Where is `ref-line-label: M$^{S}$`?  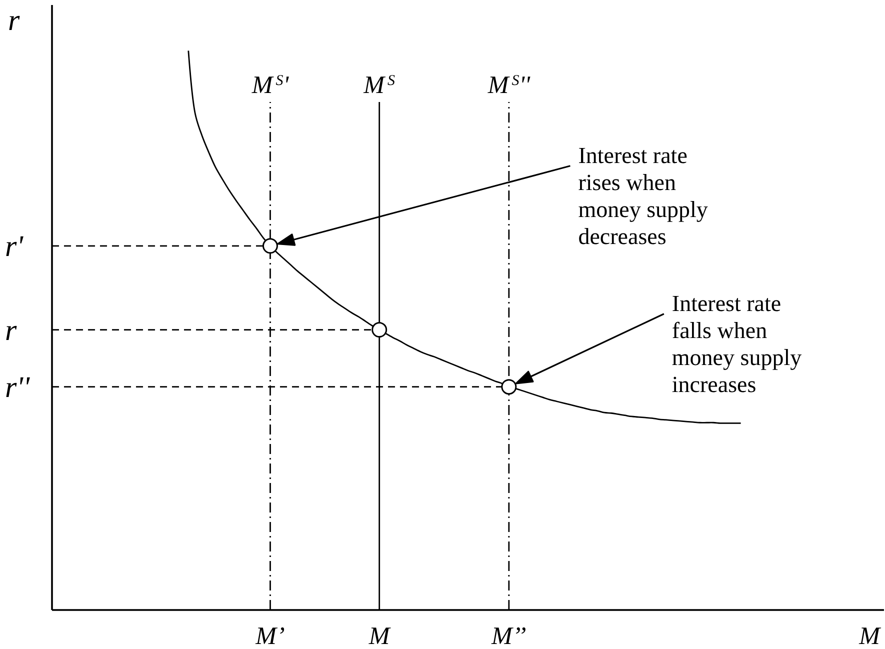
ref-line-label: M$^{S}$ is located at coordinates (379, 85).